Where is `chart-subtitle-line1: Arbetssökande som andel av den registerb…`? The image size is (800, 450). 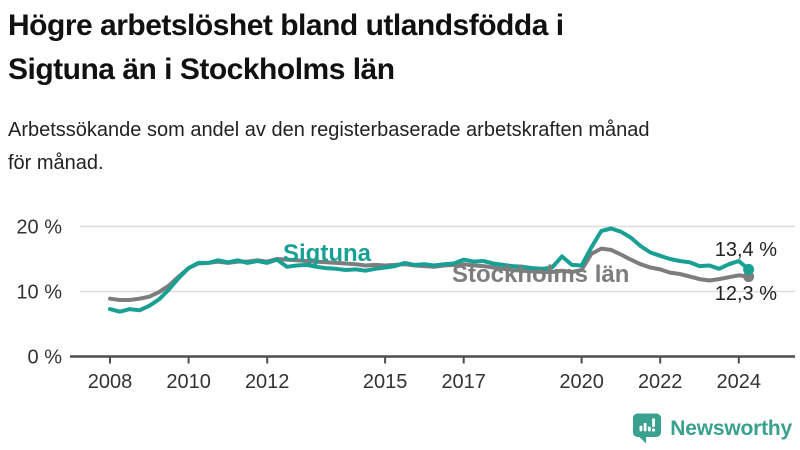
chart-subtitle-line1: Arbetssökande som andel av den registerb… is located at coordinates (329, 130).